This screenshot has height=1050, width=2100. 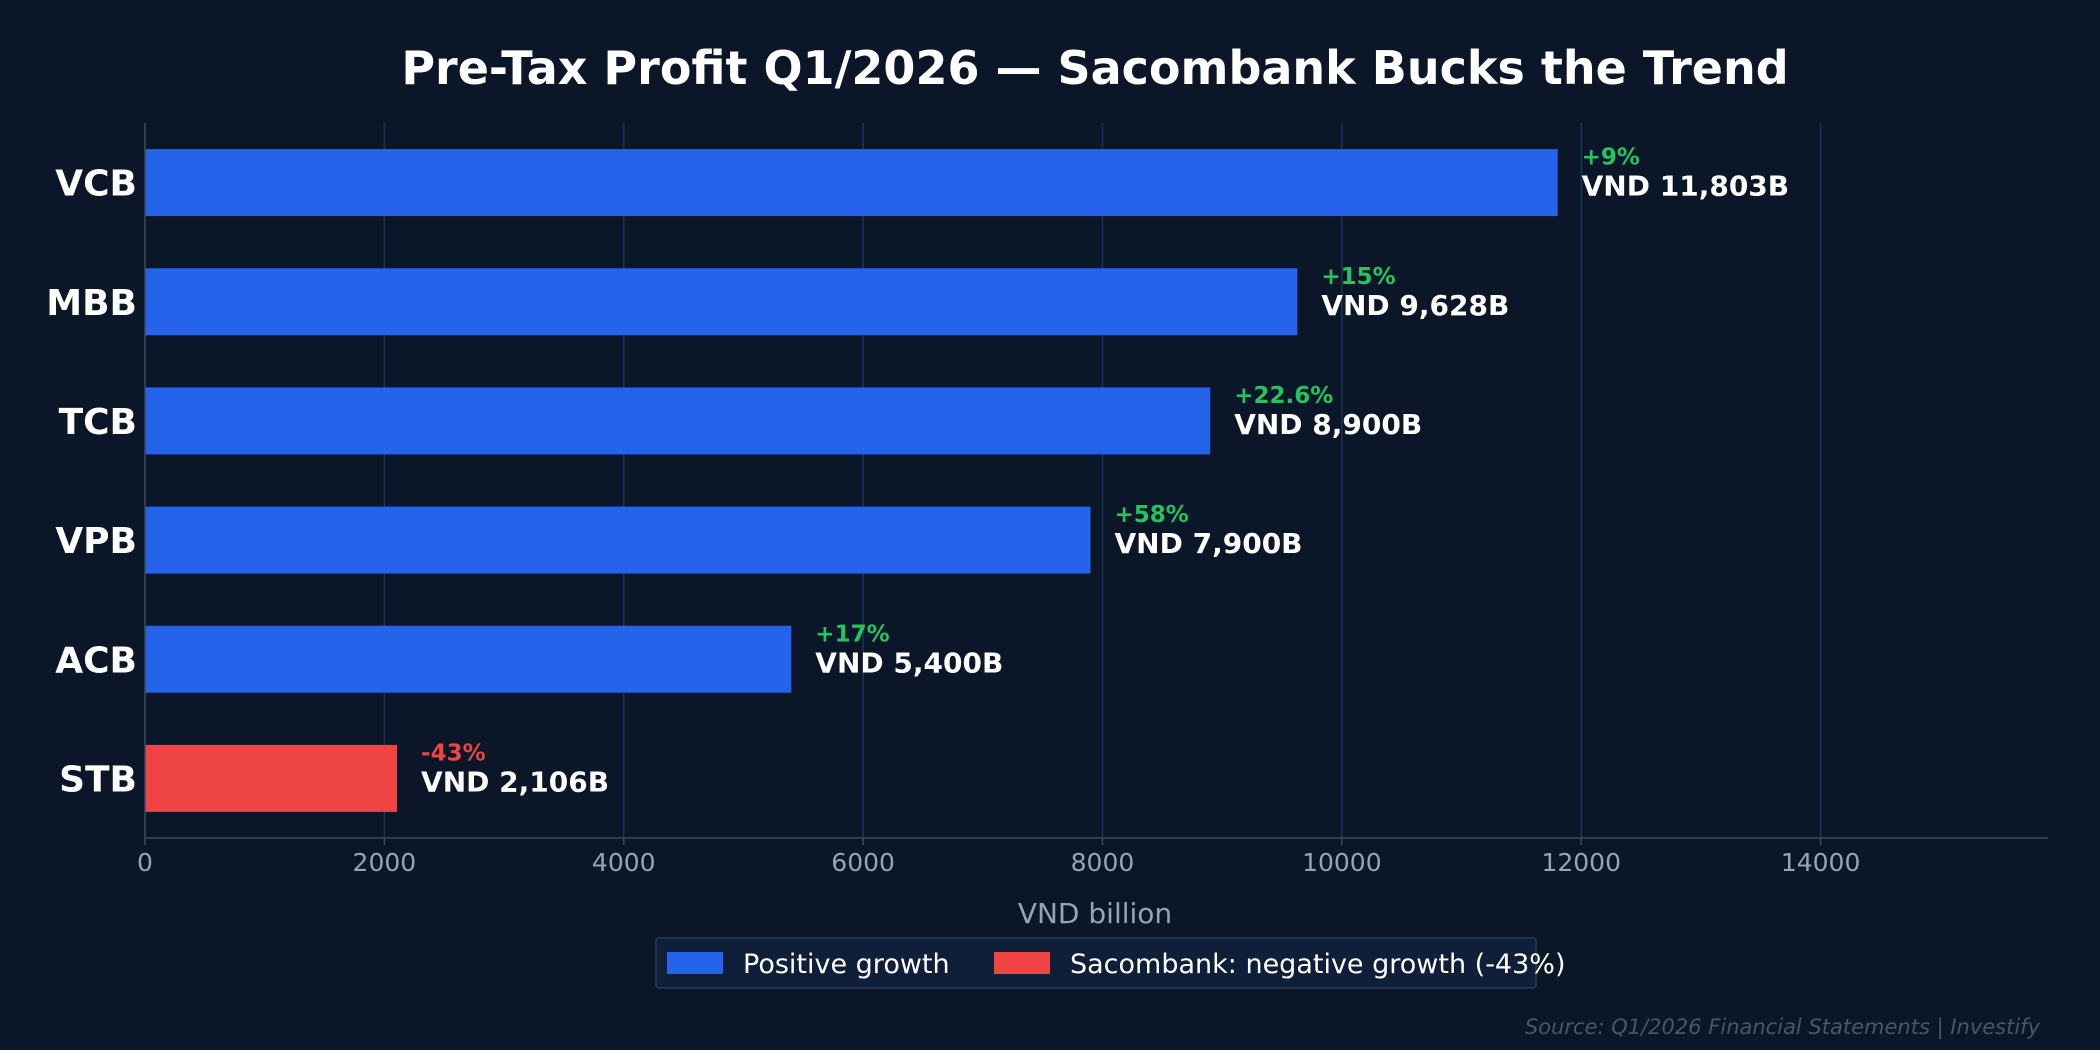 What do you see at coordinates (863, 862) in the screenshot?
I see `x-tick-label: 6000` at bounding box center [863, 862].